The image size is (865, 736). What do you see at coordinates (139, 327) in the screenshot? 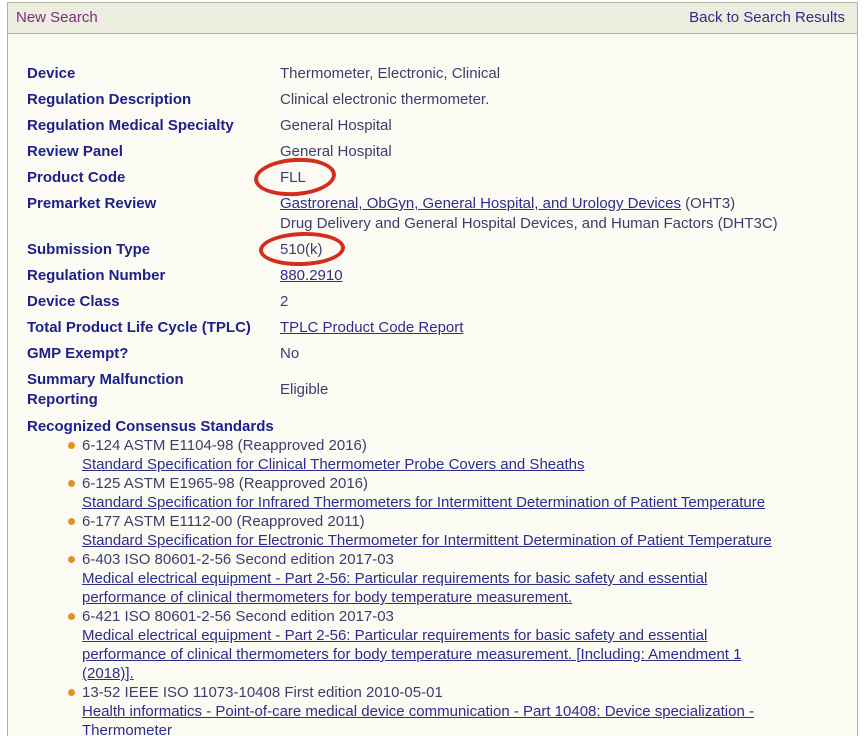
I see `row-label: Total Product Life Cycle (TPLC)` at bounding box center [139, 327].